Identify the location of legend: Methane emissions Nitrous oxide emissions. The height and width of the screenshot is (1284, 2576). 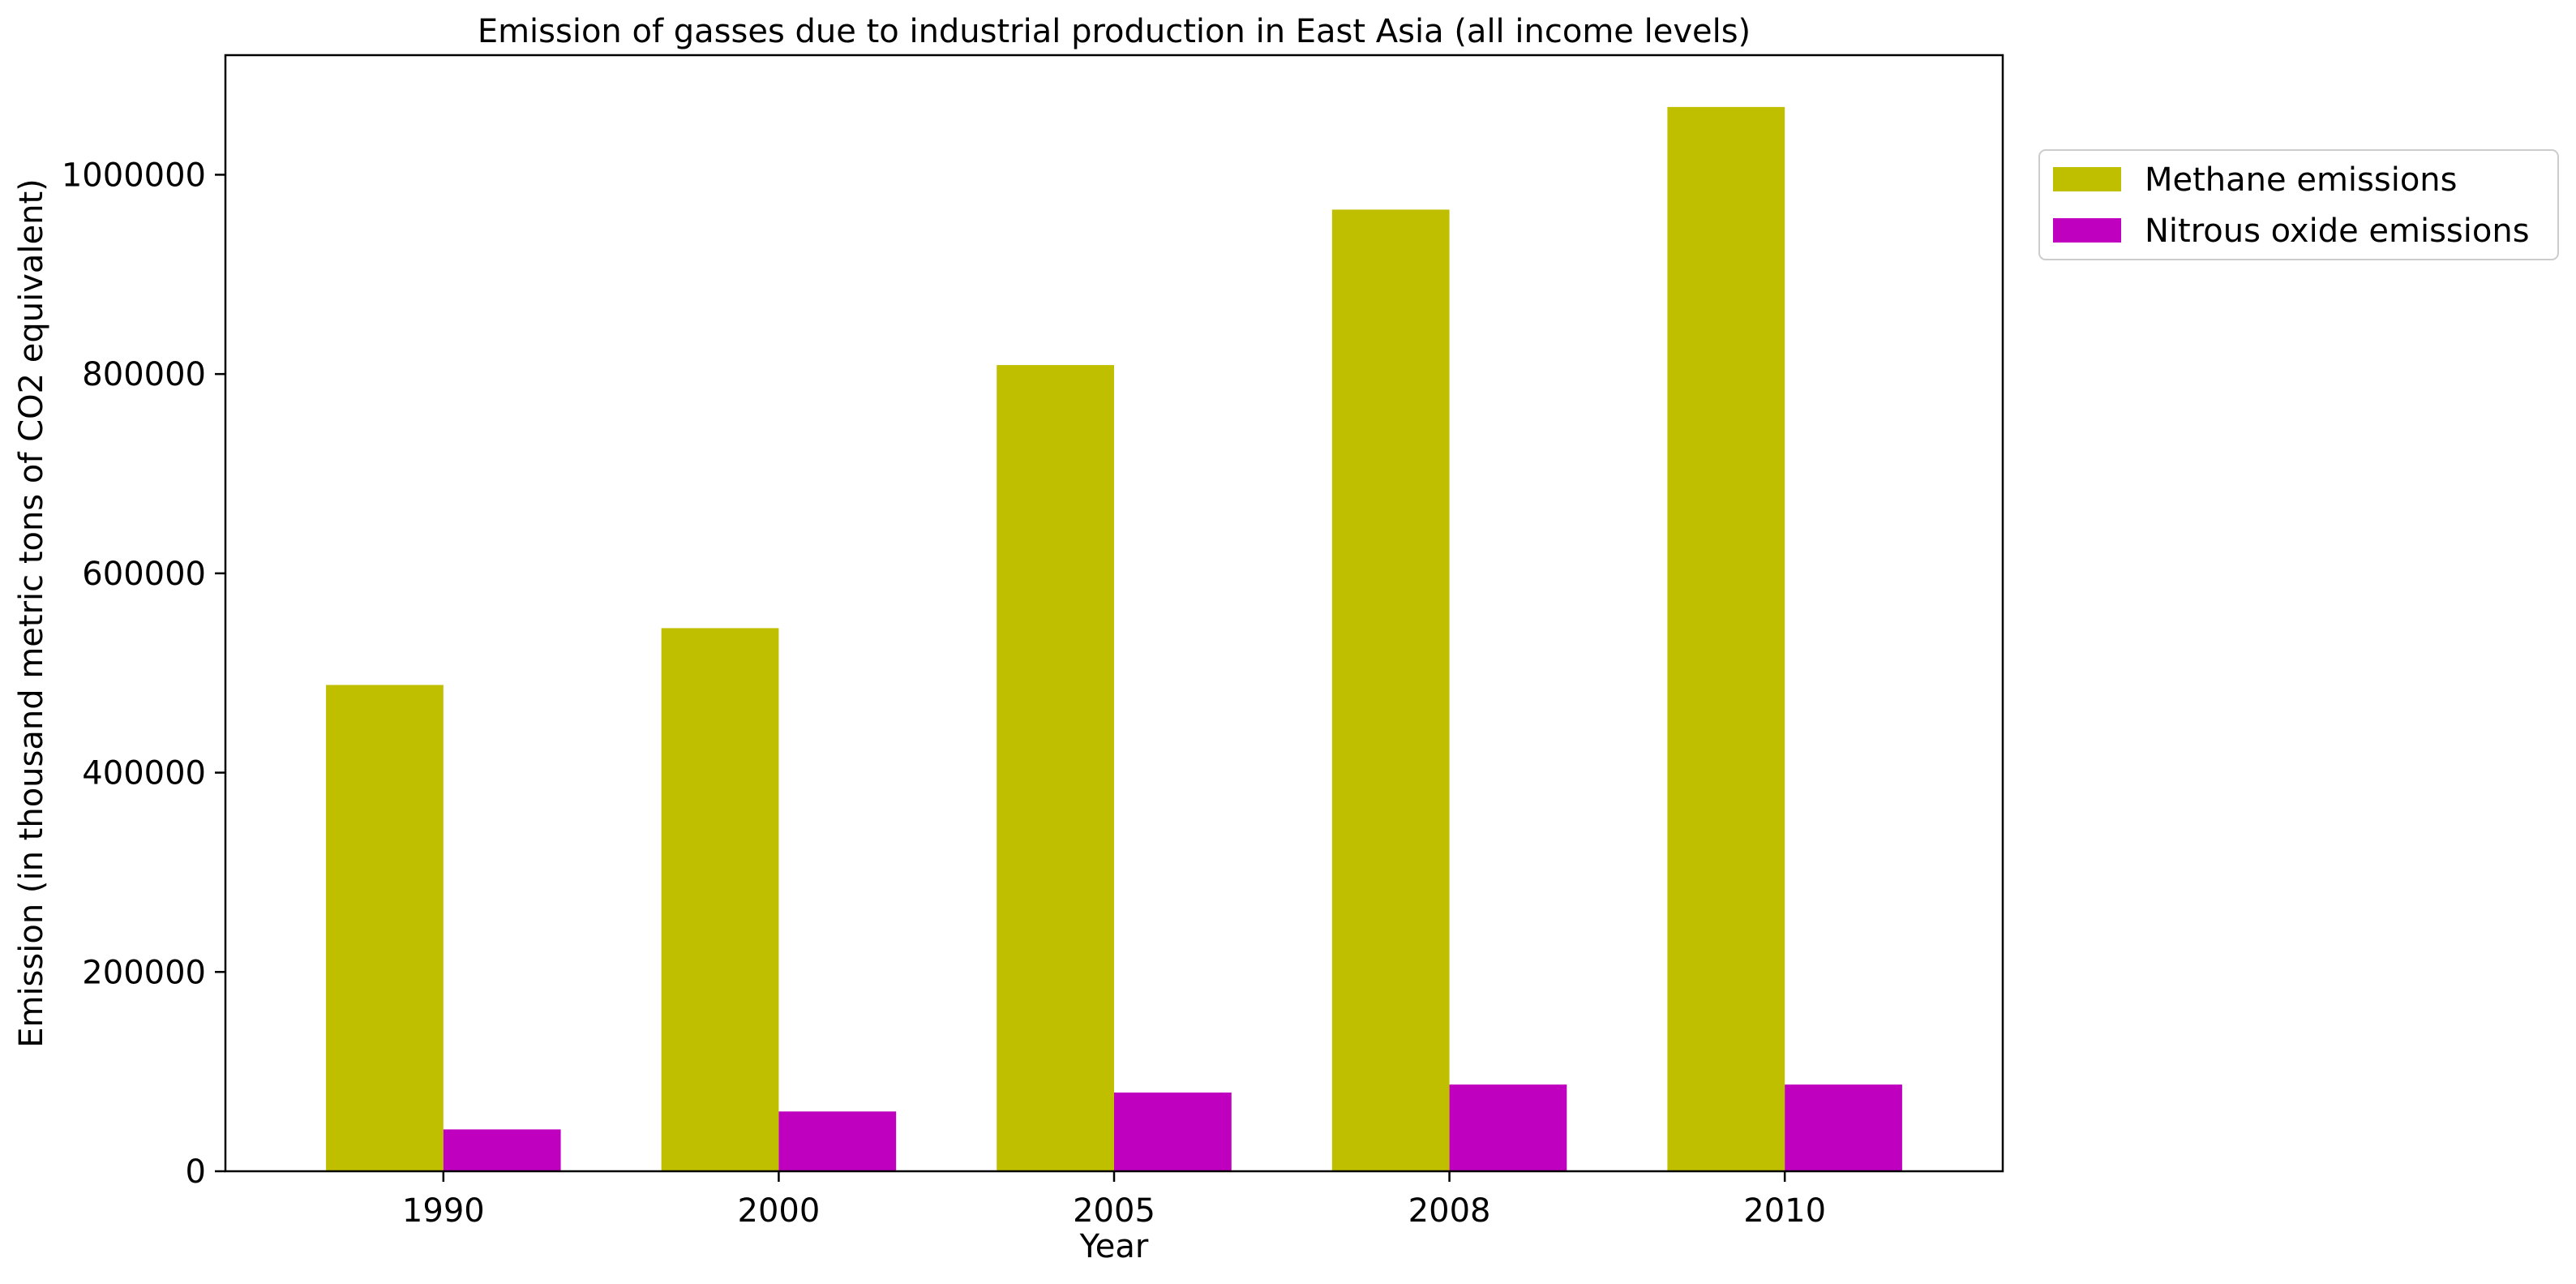
(2298, 204).